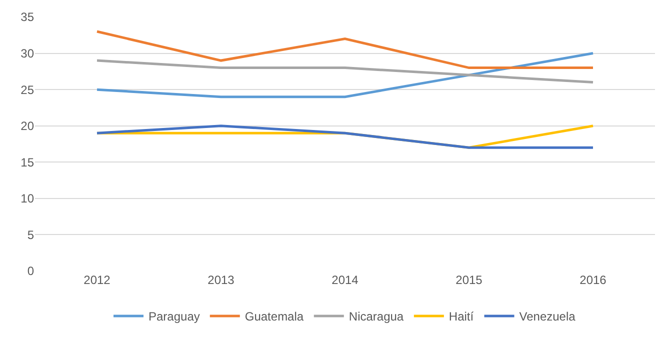 This screenshot has height=343, width=671. I want to click on y-tick-label: 20, so click(27, 126).